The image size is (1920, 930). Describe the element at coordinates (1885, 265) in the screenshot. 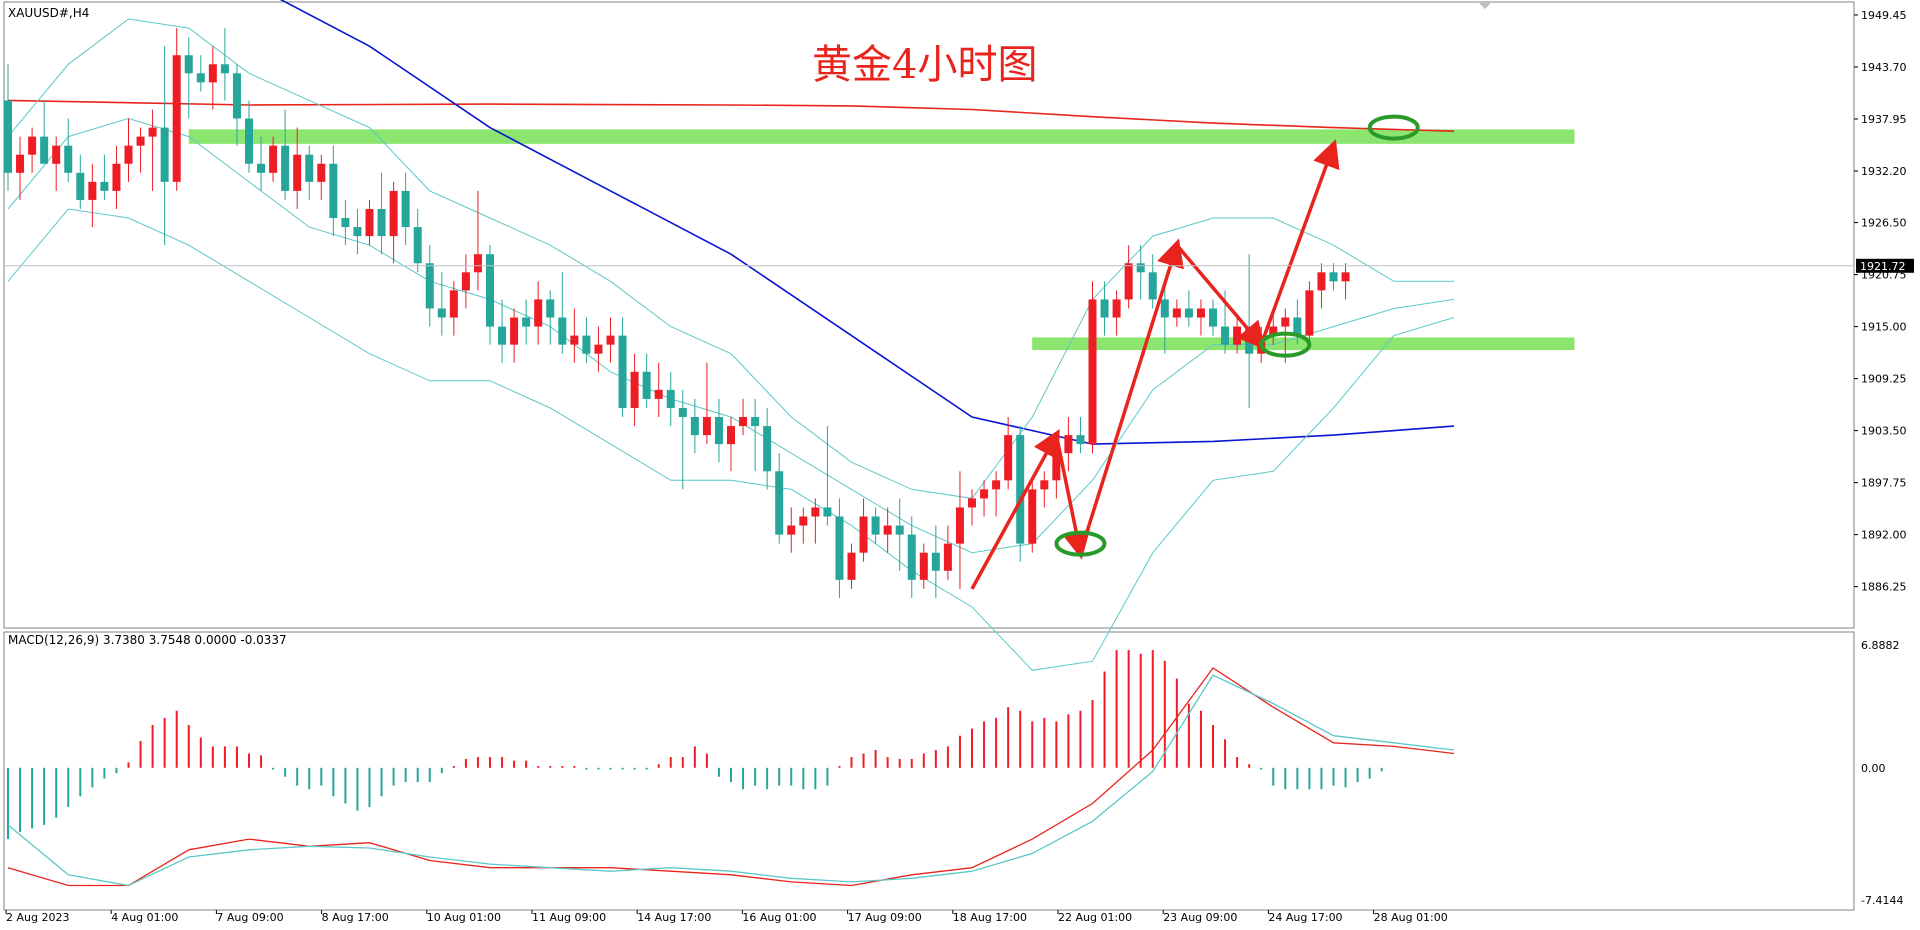

I see `current-price-box: 1921.72` at that location.